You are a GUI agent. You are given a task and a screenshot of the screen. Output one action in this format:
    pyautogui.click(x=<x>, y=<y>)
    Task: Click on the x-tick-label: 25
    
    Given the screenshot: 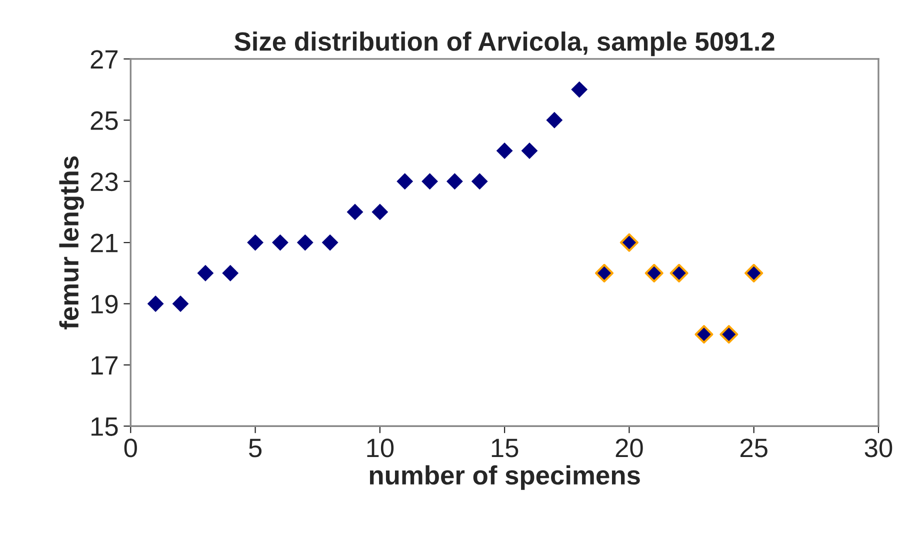 What is the action you would take?
    pyautogui.click(x=754, y=448)
    